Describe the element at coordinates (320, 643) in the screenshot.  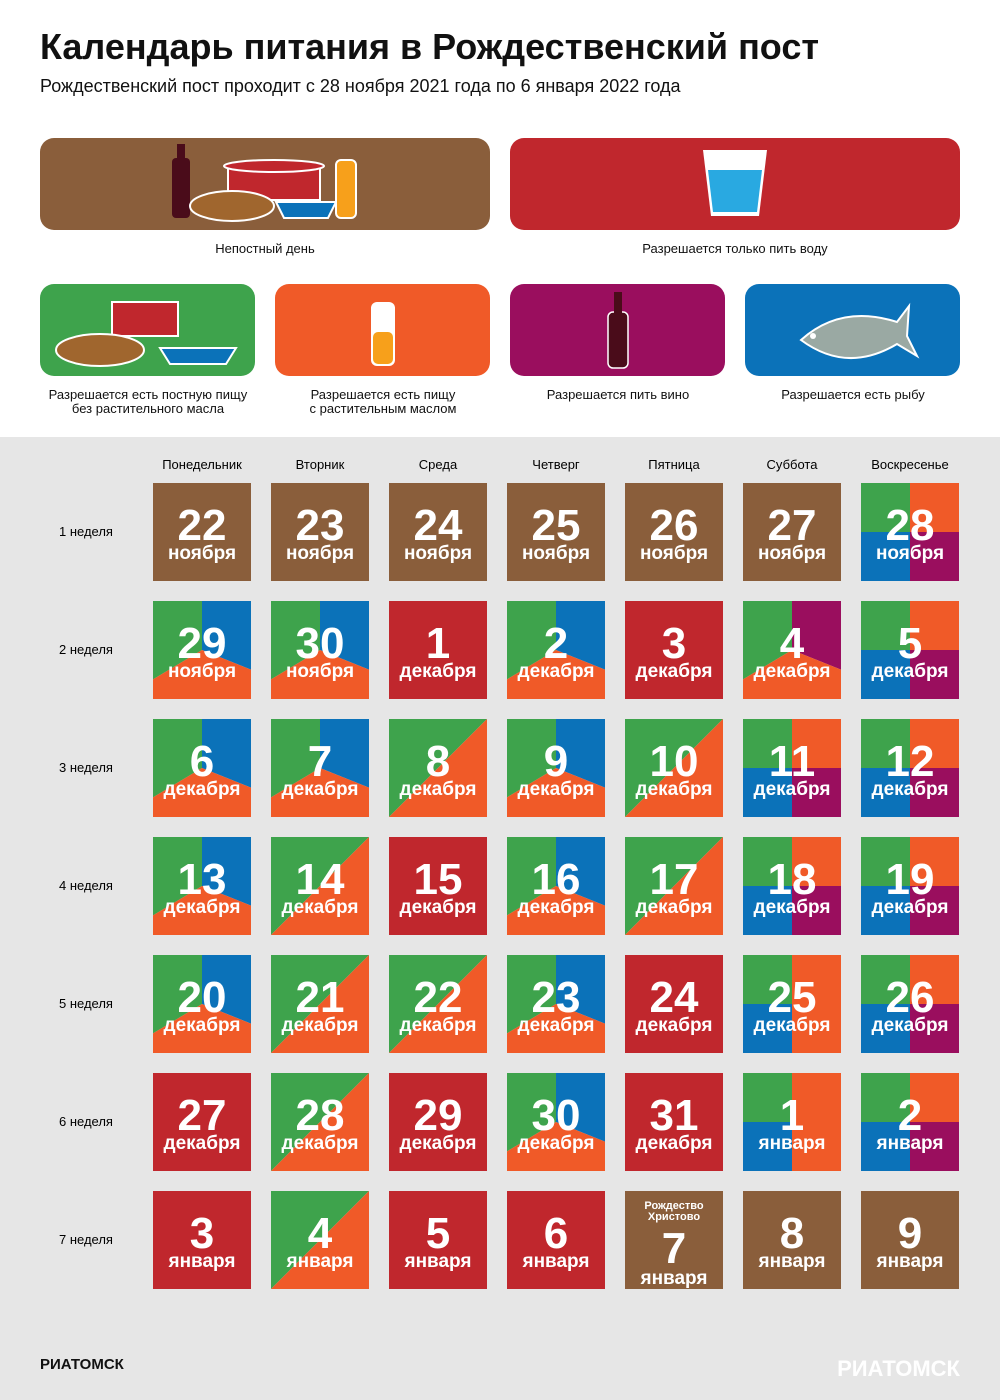
I see `day-number: 30` at that location.